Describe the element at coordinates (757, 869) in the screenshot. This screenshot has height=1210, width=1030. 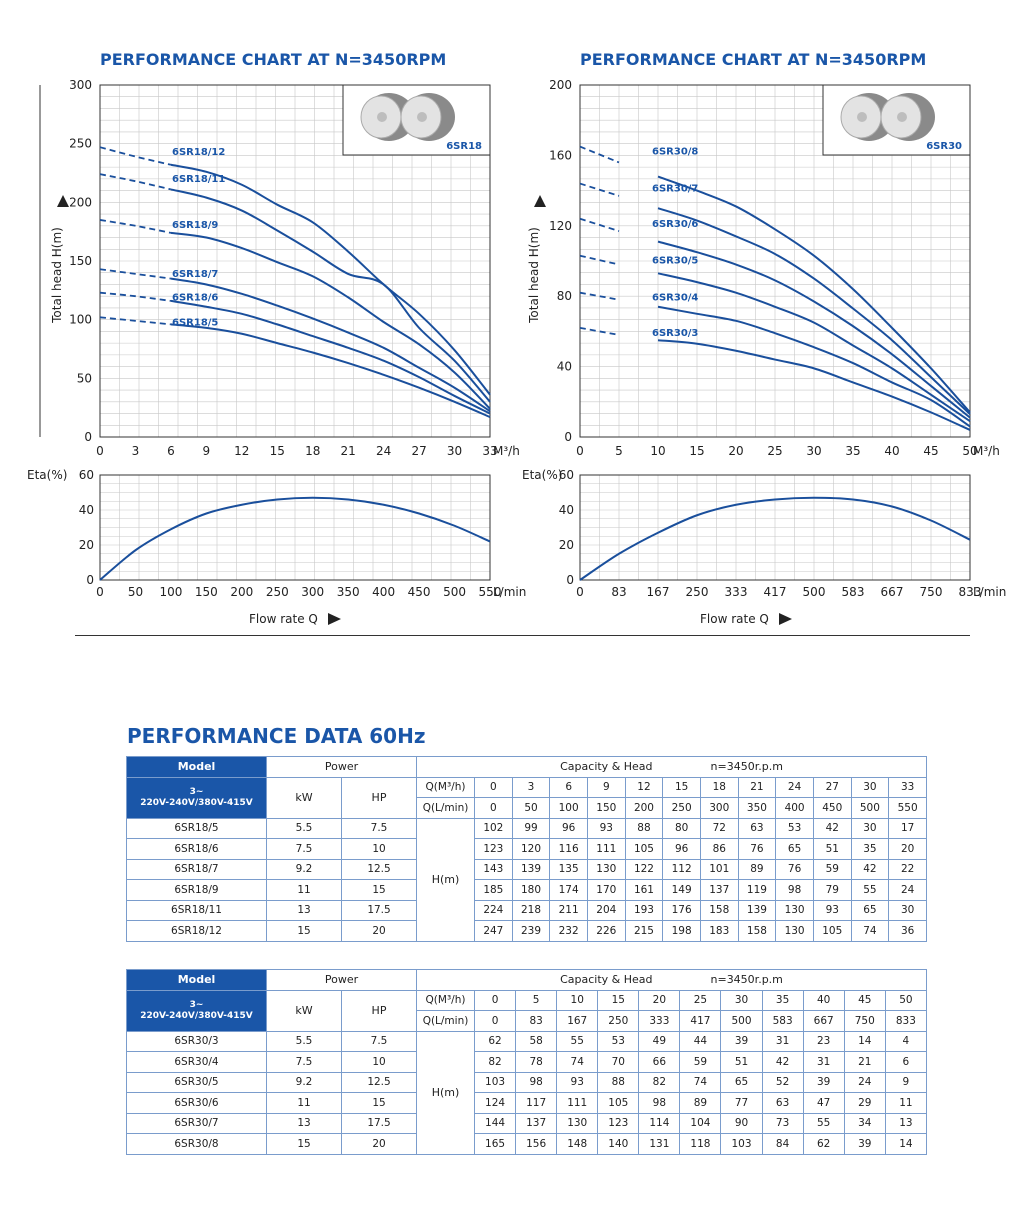
I see `head-value: 89` at that location.